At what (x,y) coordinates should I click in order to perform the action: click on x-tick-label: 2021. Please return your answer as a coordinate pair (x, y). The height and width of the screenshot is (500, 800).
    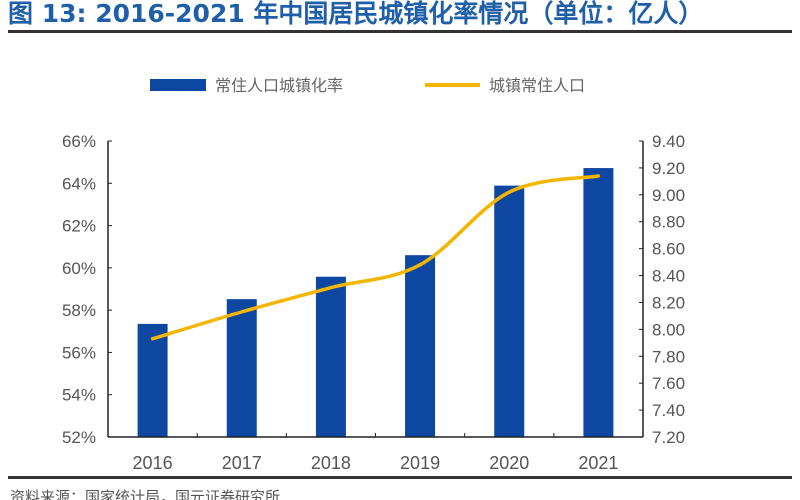
    Looking at the image, I should click on (598, 463).